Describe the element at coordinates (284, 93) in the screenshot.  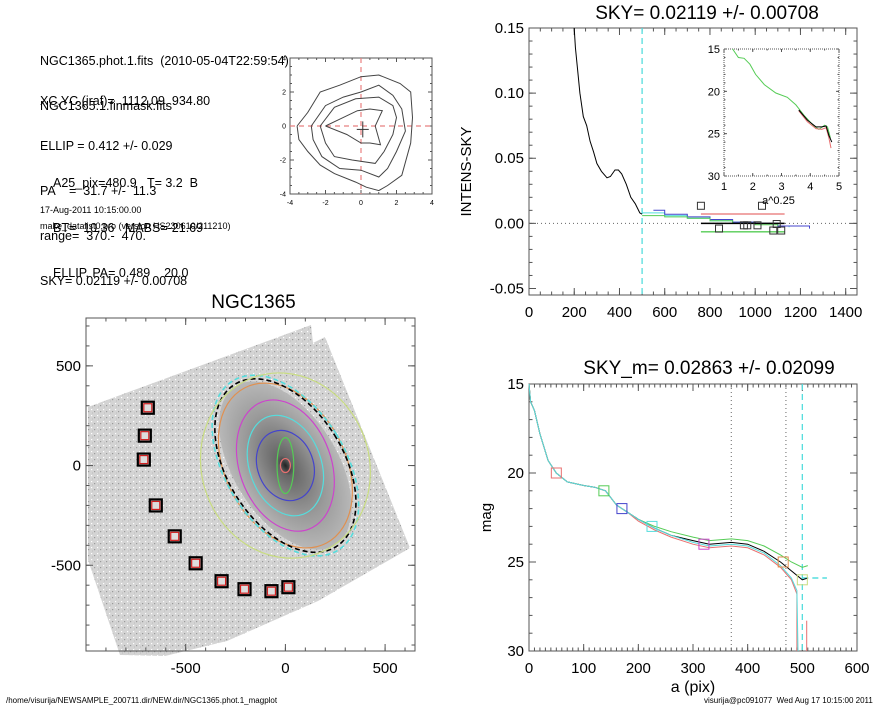
I see `contour-y-tick-label: 2` at that location.